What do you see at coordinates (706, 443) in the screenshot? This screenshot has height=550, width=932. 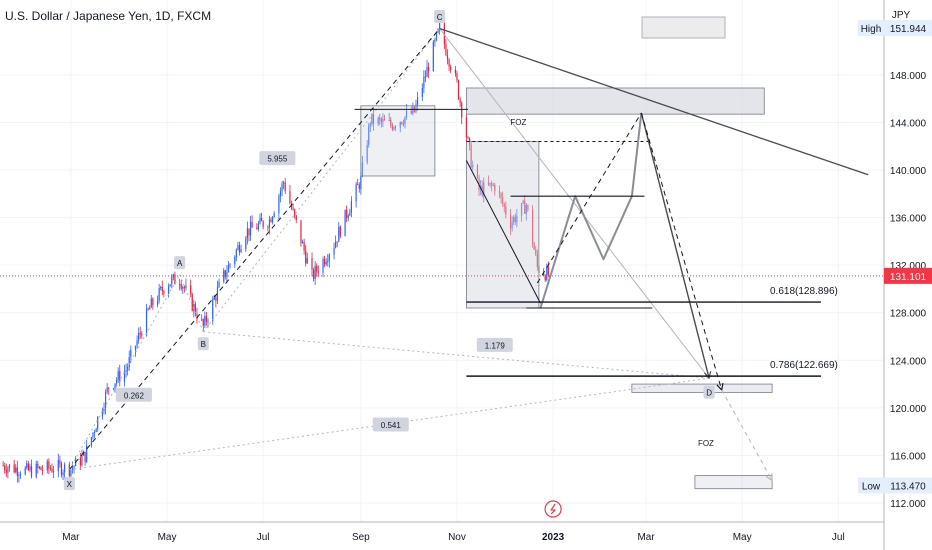 I see `foz-label-1: FOZ` at bounding box center [706, 443].